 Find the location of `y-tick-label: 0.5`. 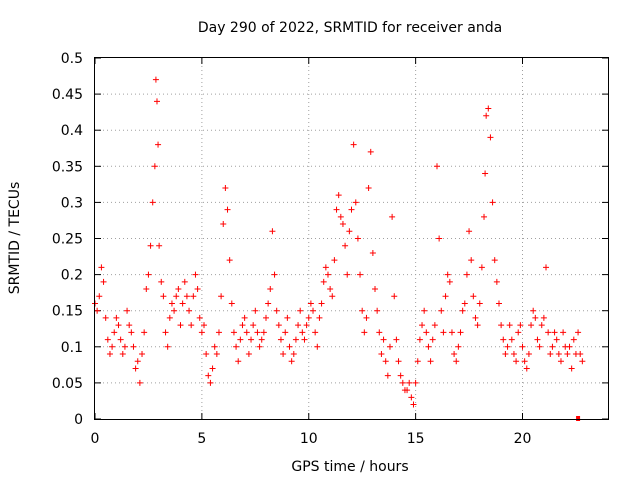

y-tick-label: 0.5 is located at coordinates (72, 59).